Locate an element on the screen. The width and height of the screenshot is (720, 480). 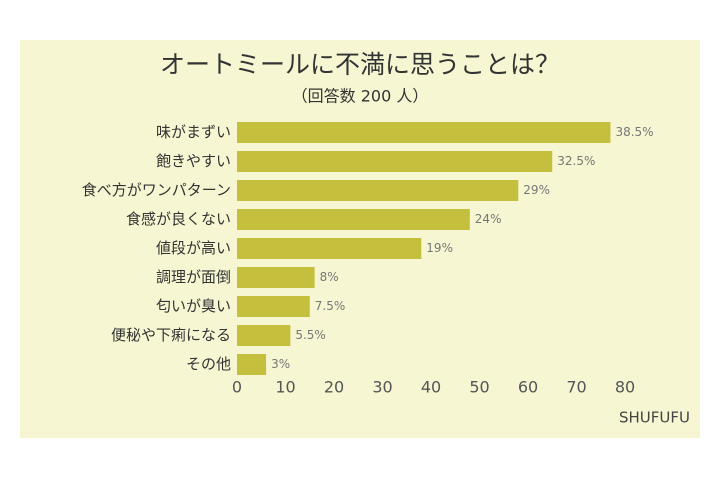
y-tick-label: 便秘や下痢になる is located at coordinates (171, 335).